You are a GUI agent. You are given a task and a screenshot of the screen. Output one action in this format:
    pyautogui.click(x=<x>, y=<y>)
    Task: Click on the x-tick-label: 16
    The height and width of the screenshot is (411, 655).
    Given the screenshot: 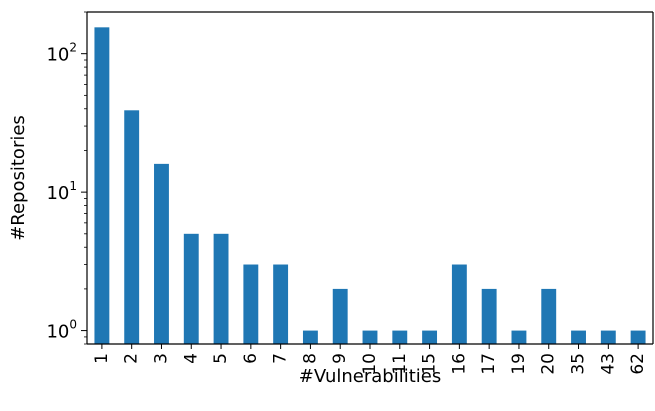 What is the action you would take?
    pyautogui.click(x=459, y=364)
    